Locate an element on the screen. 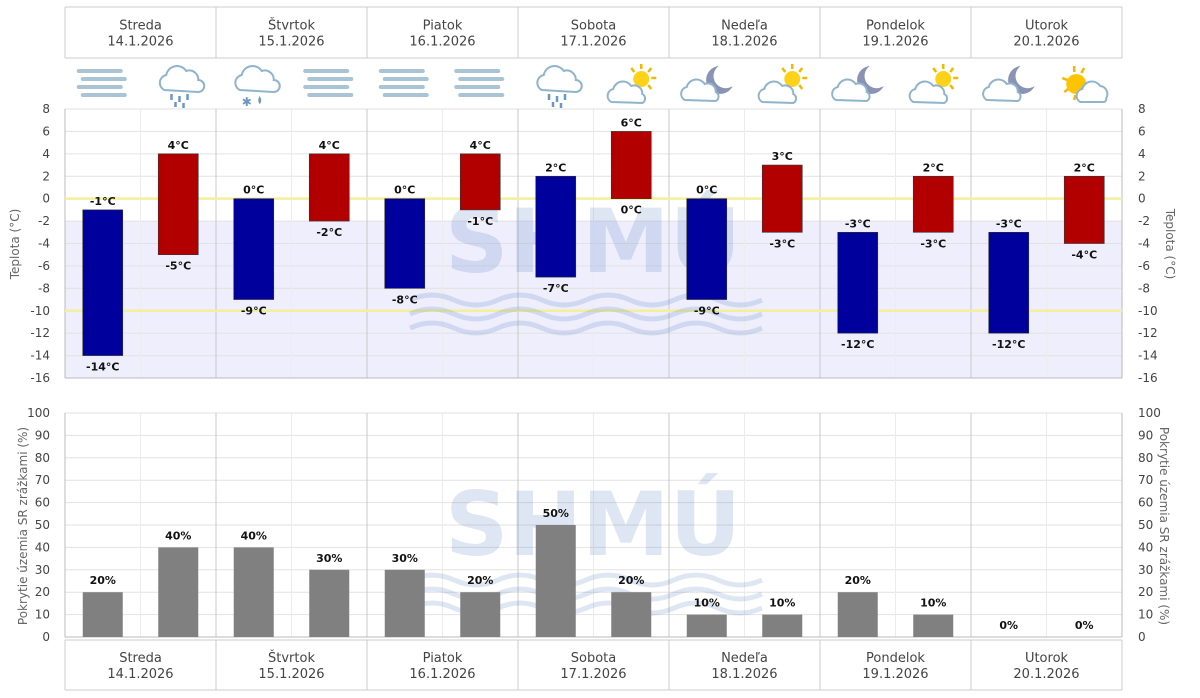 The height and width of the screenshot is (698, 1200). temperature-tick-right: -2 is located at coordinates (1144, 221).